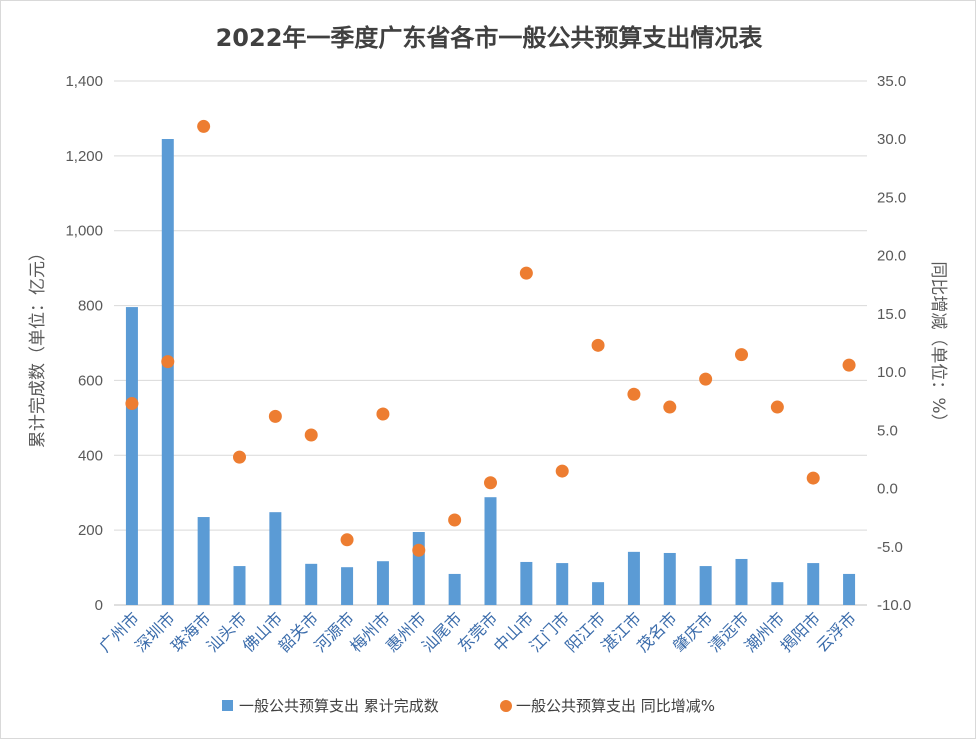 This screenshot has width=976, height=740. I want to click on x-tick-label: 潮州市, so click(764, 631).